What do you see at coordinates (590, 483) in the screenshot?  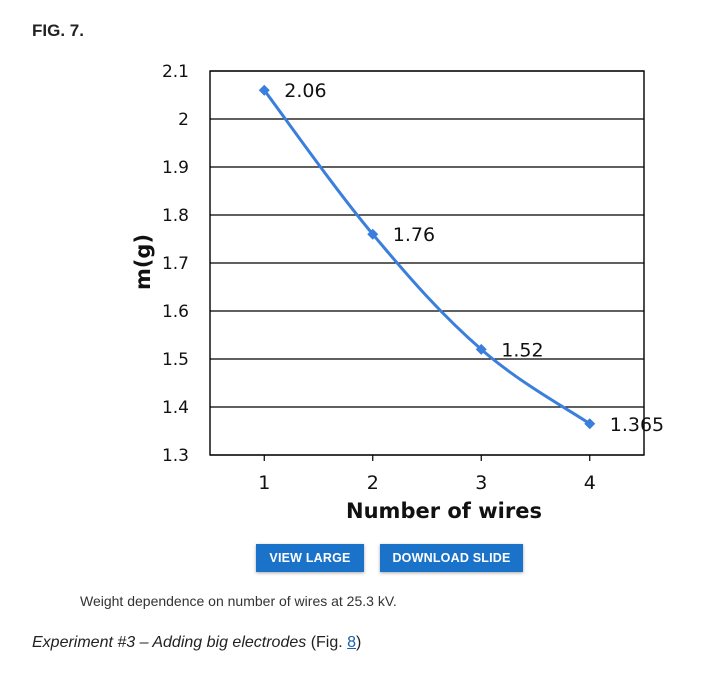 I see `x-tick-label: 4` at bounding box center [590, 483].